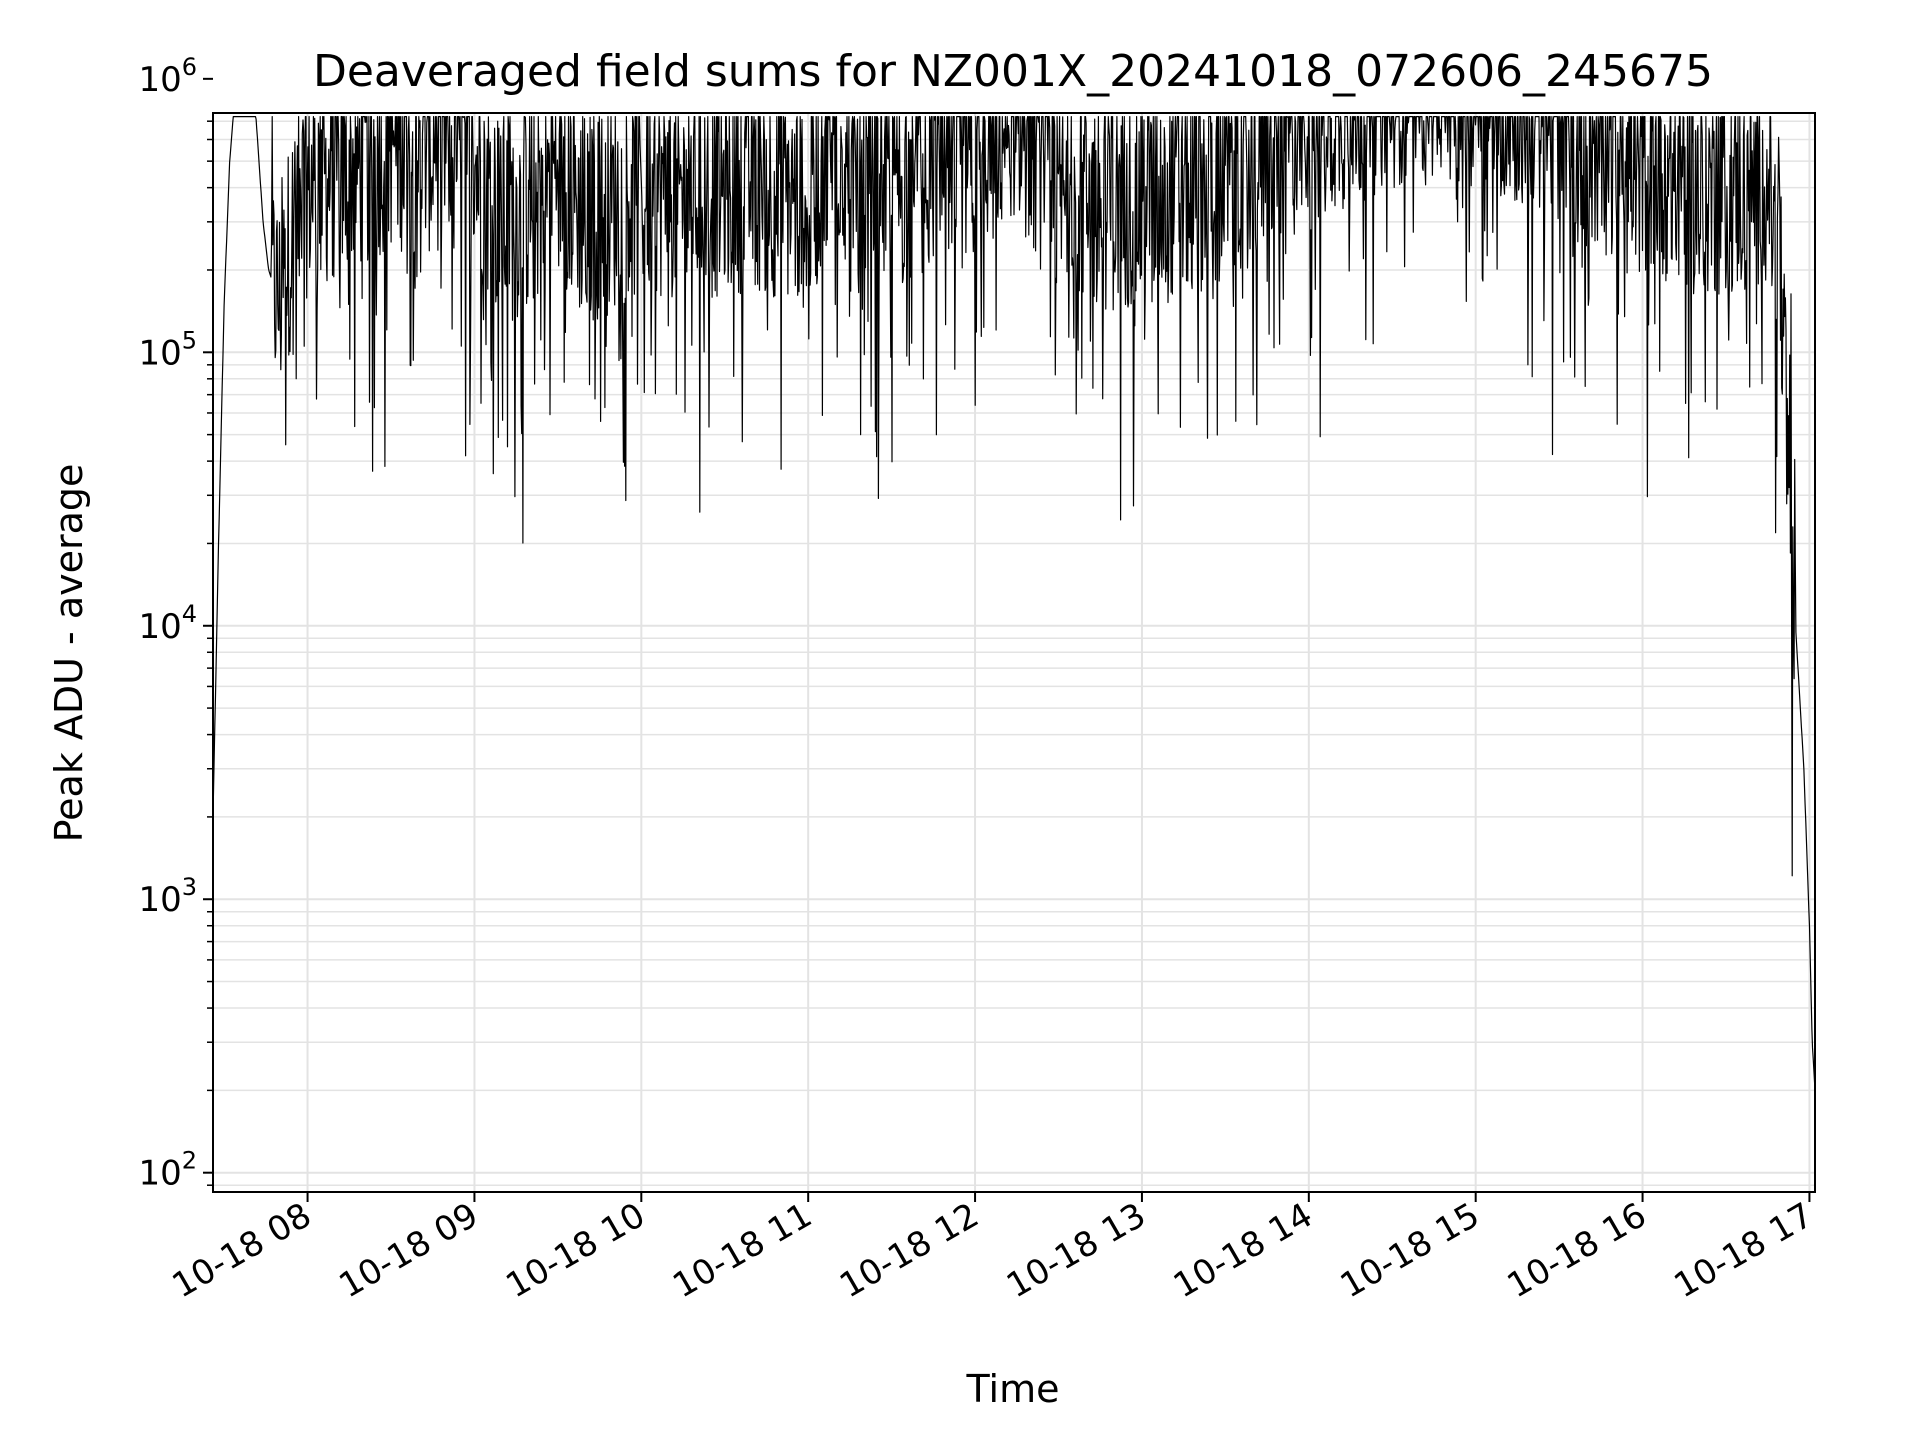 This screenshot has height=1440, width=1920. I want to click on x-tick-label: 10-18 12, so click(909, 1250).